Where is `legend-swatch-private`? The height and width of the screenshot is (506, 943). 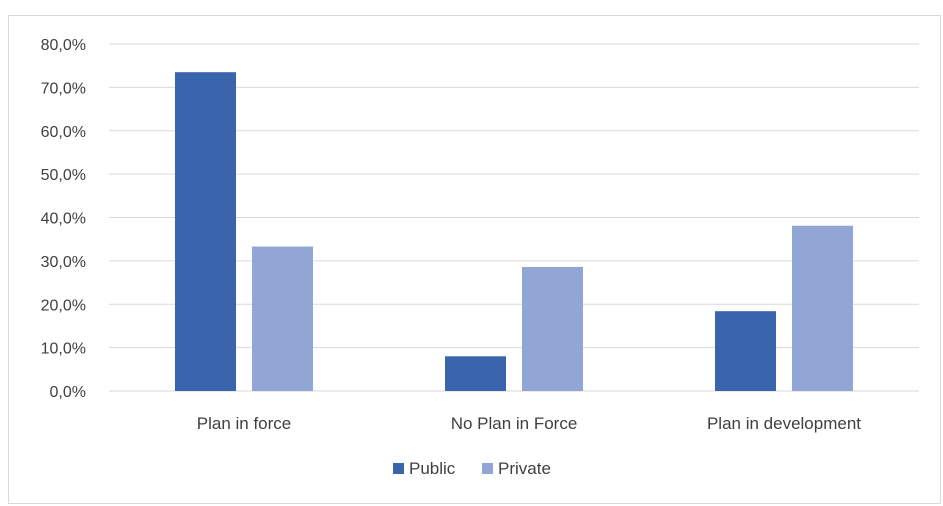
legend-swatch-private is located at coordinates (487, 468).